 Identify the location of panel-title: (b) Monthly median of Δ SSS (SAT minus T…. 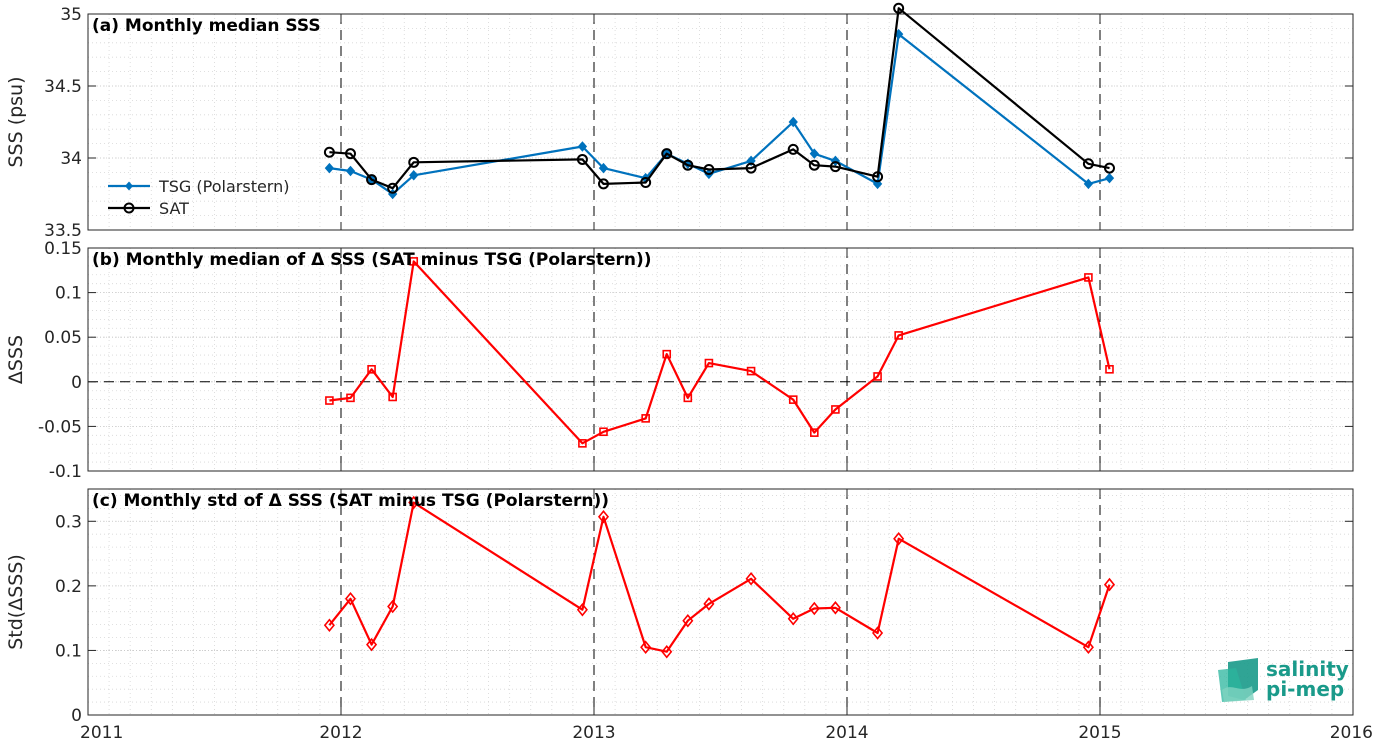
(372, 260).